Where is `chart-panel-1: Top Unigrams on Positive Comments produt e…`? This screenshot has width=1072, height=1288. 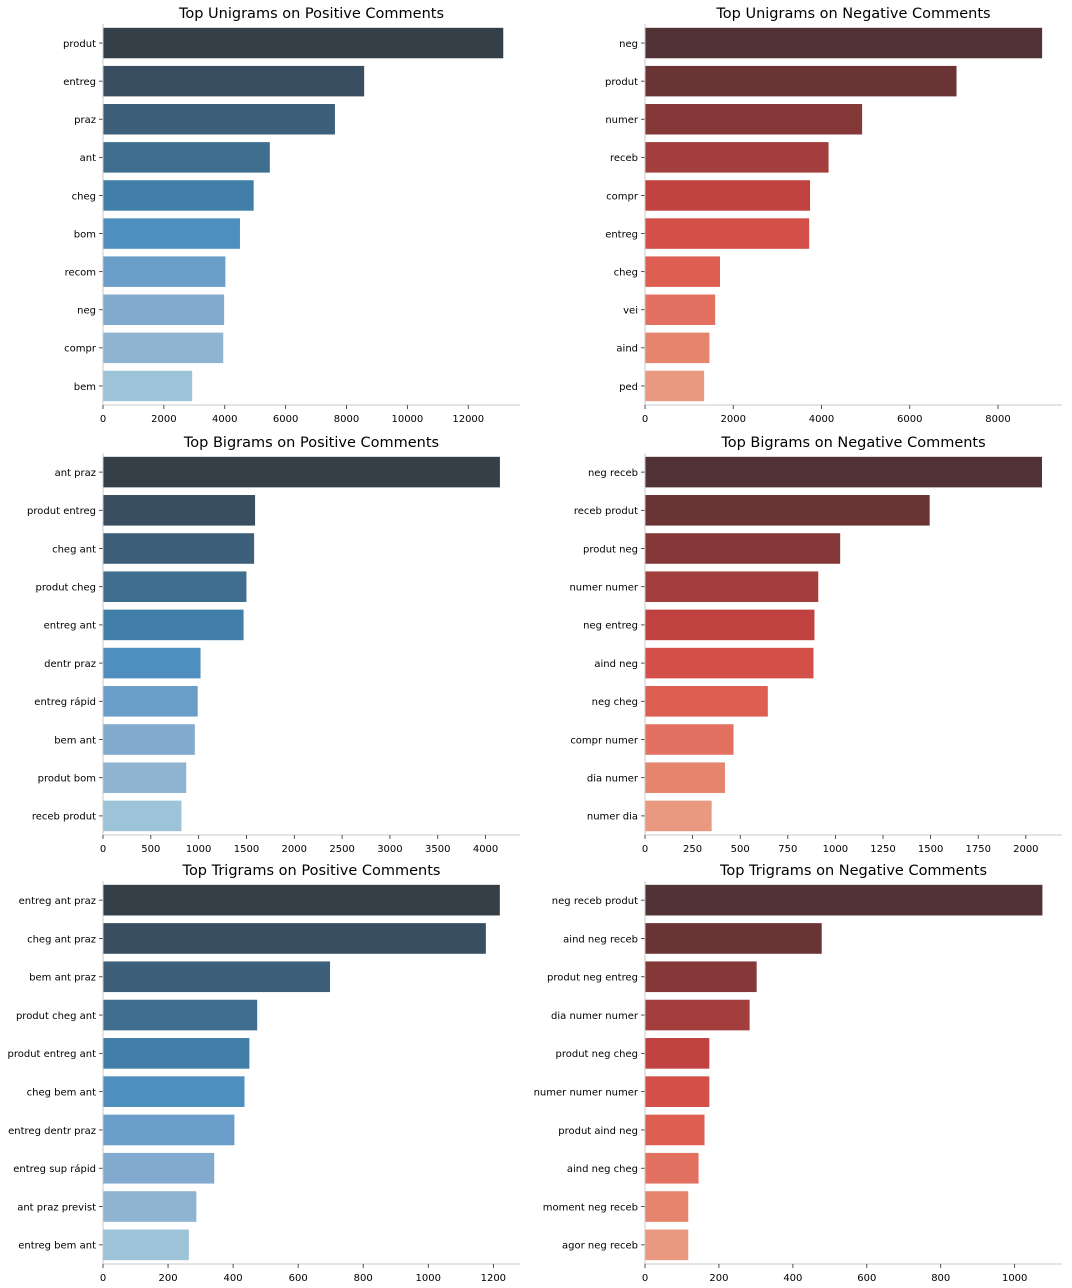
chart-panel-1: Top Unigrams on Positive Comments produt e… is located at coordinates (291, 215).